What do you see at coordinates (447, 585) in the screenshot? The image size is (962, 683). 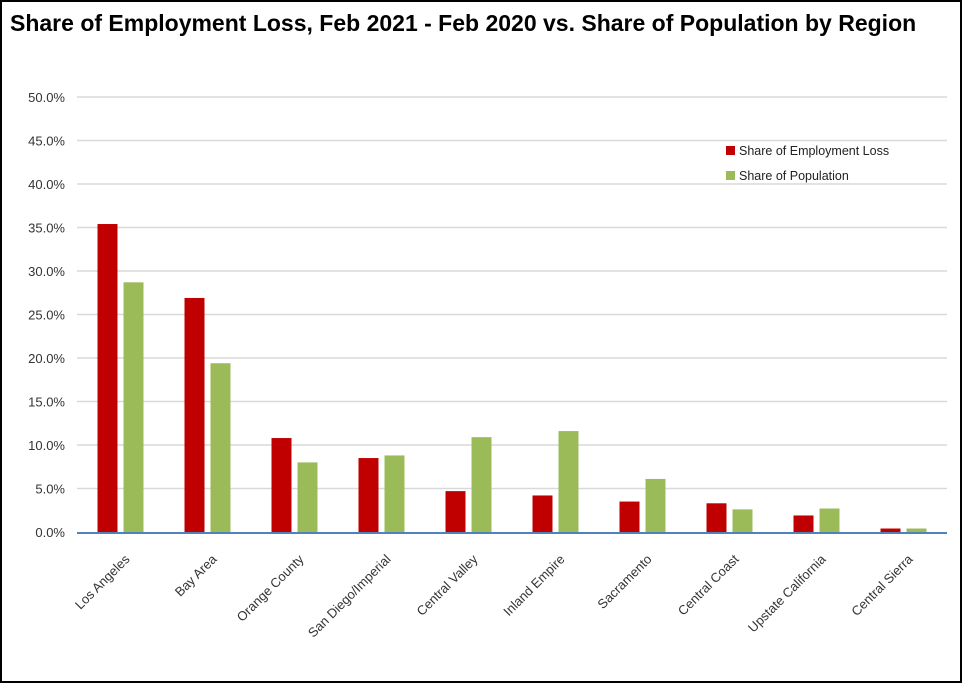 I see `x-tick-label: Central Valley` at bounding box center [447, 585].